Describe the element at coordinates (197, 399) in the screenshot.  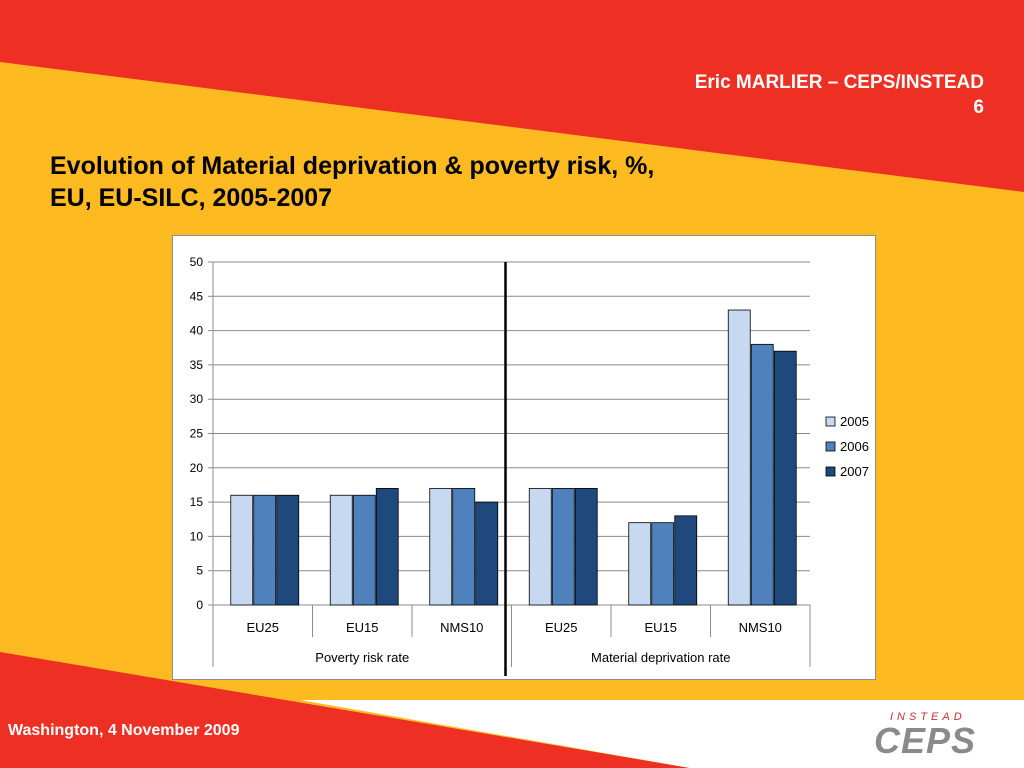
I see `y-tick-label: 30` at that location.